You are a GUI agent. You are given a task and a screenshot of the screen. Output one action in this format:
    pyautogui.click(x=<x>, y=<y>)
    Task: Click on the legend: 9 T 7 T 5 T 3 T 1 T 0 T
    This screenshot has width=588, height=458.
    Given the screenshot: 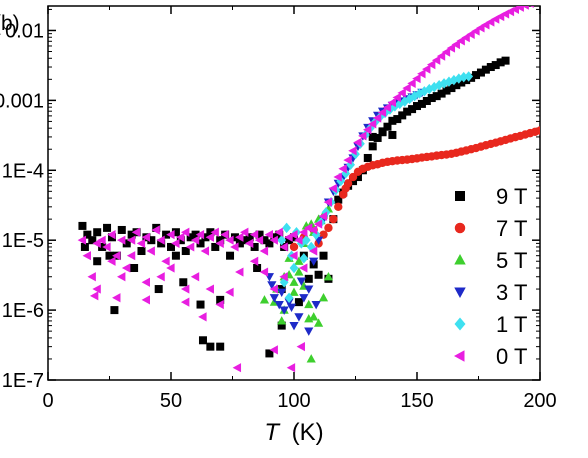 What is the action you would take?
    pyautogui.click(x=490, y=276)
    